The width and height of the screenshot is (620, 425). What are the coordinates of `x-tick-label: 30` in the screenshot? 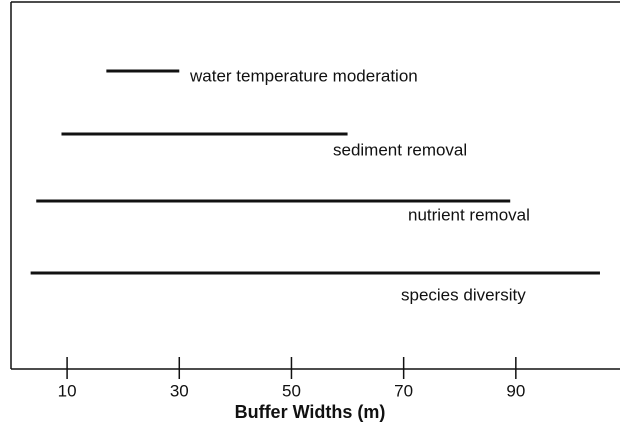 It's located at (179, 390).